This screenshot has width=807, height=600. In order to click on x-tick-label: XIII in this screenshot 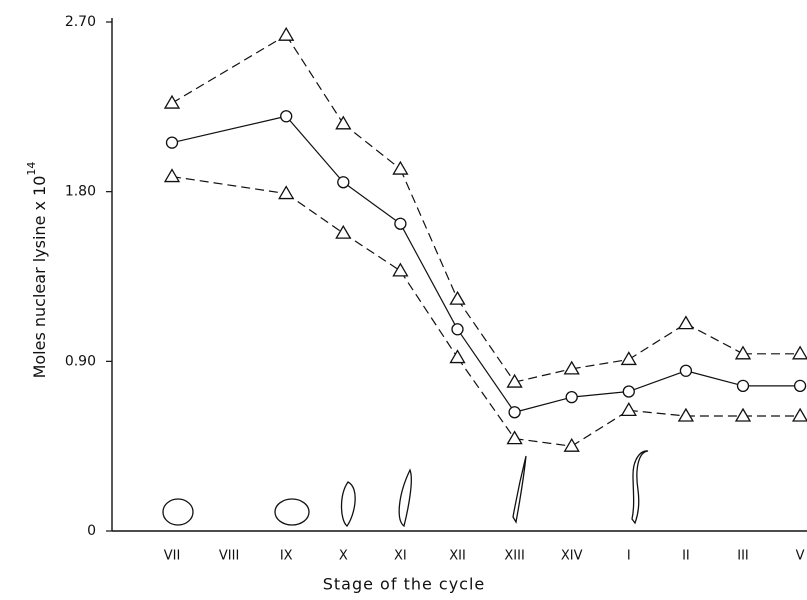, I will do `click(514, 556)`.